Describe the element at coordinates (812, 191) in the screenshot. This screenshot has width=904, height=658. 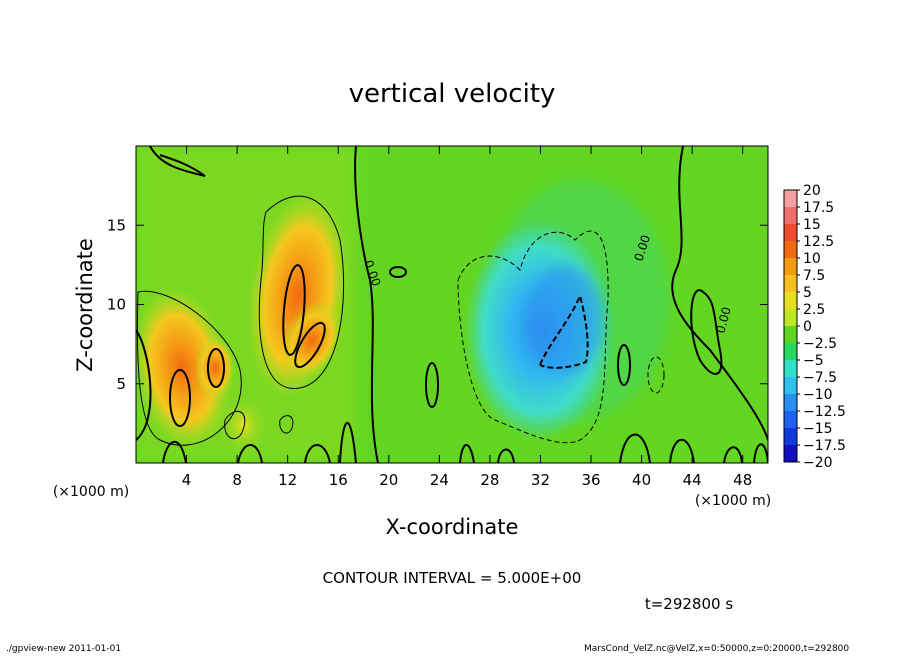
I see `colorbar-label: 20` at that location.